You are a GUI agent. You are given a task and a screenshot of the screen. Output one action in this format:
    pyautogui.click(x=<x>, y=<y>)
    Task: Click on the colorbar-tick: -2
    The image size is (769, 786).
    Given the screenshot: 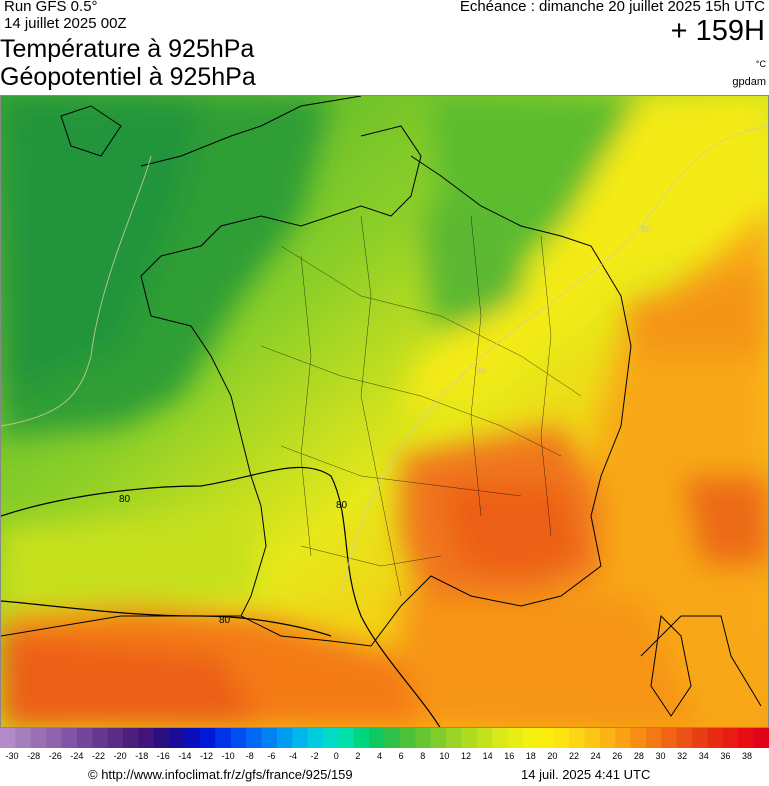 What is the action you would take?
    pyautogui.click(x=314, y=756)
    